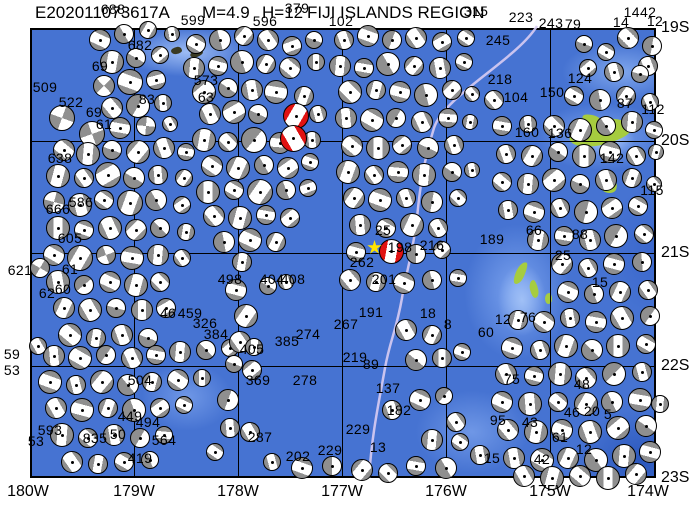 This screenshot has width=699, height=509. I want to click on depth-label: 59, so click(12, 354).